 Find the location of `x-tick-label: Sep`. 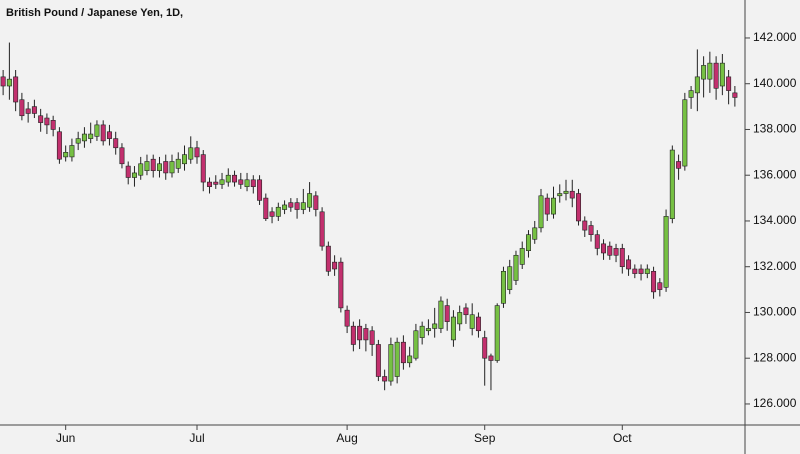

x-tick-label: Sep is located at coordinates (485, 438).